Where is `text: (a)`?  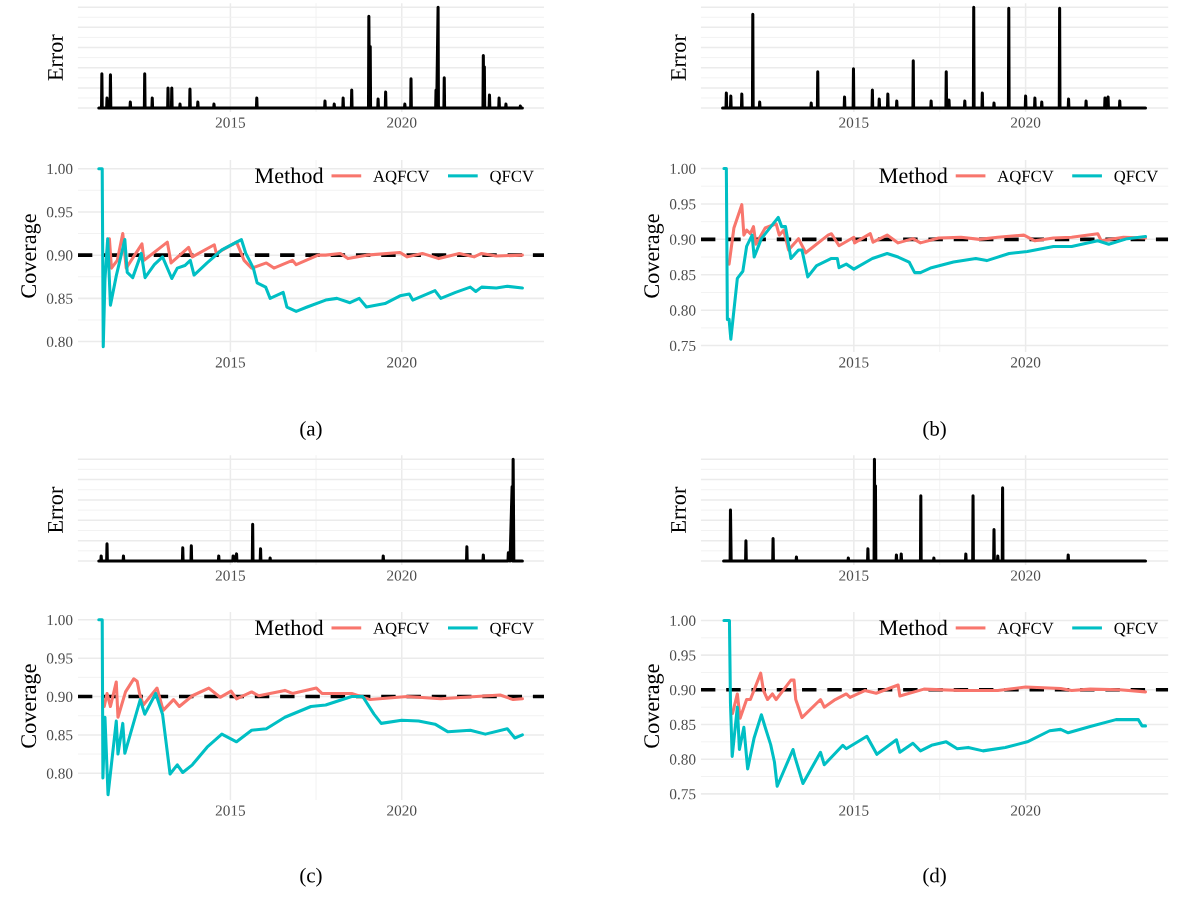 text: (a) is located at coordinates (311, 430).